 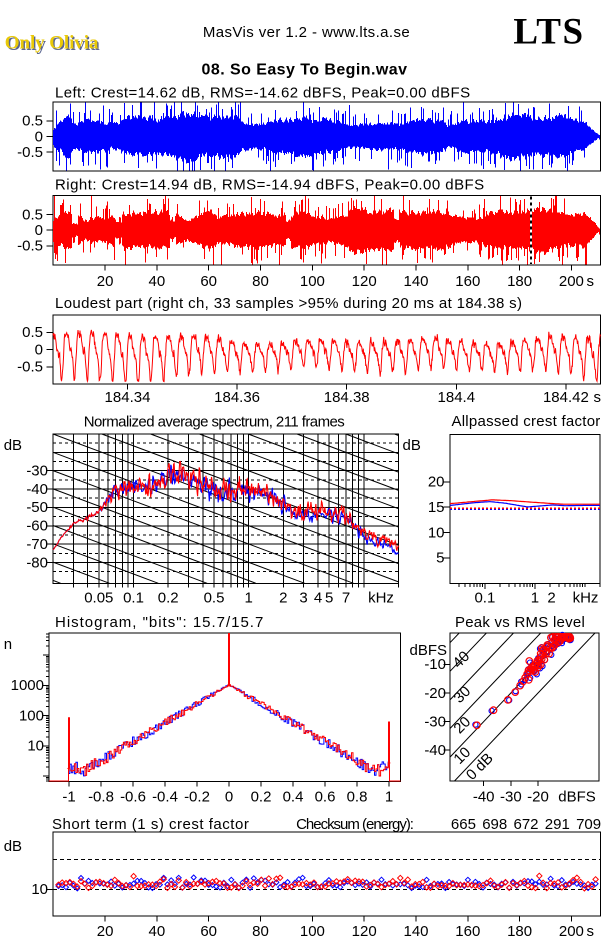 I want to click on svg-text: 1000, so click(x=27, y=685).